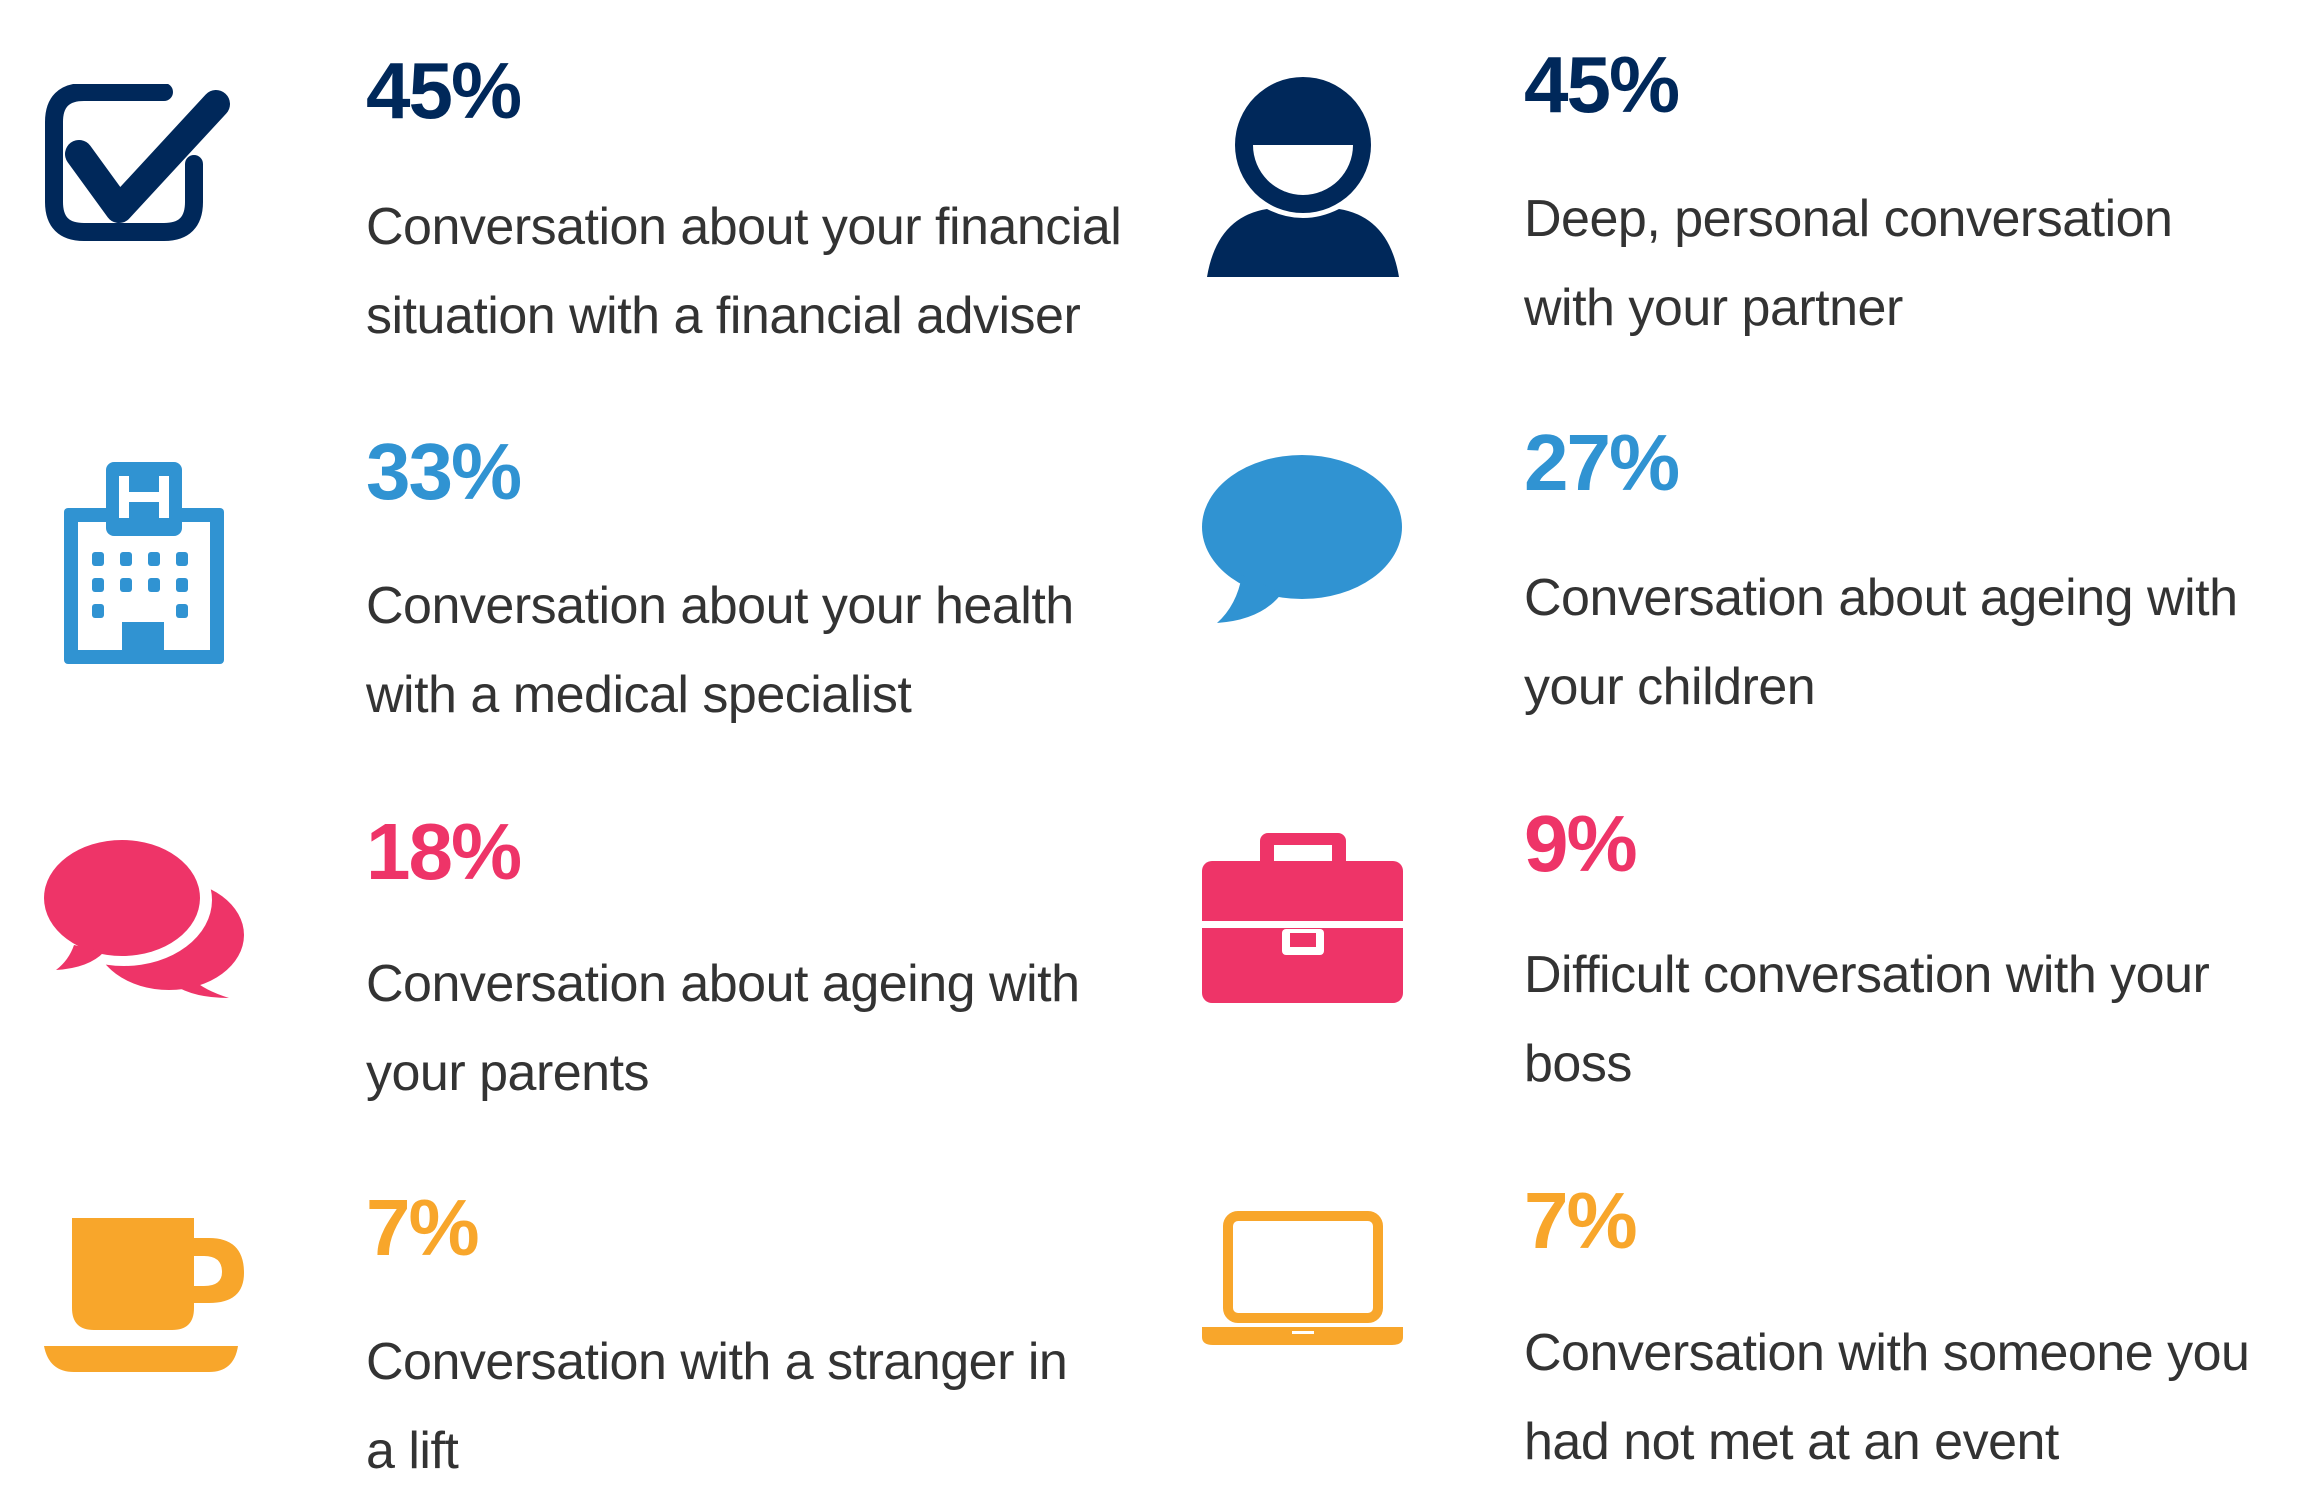 The image size is (2304, 1504). Describe the element at coordinates (1867, 975) in the screenshot. I see `description-line: Difficult conversation with your` at that location.